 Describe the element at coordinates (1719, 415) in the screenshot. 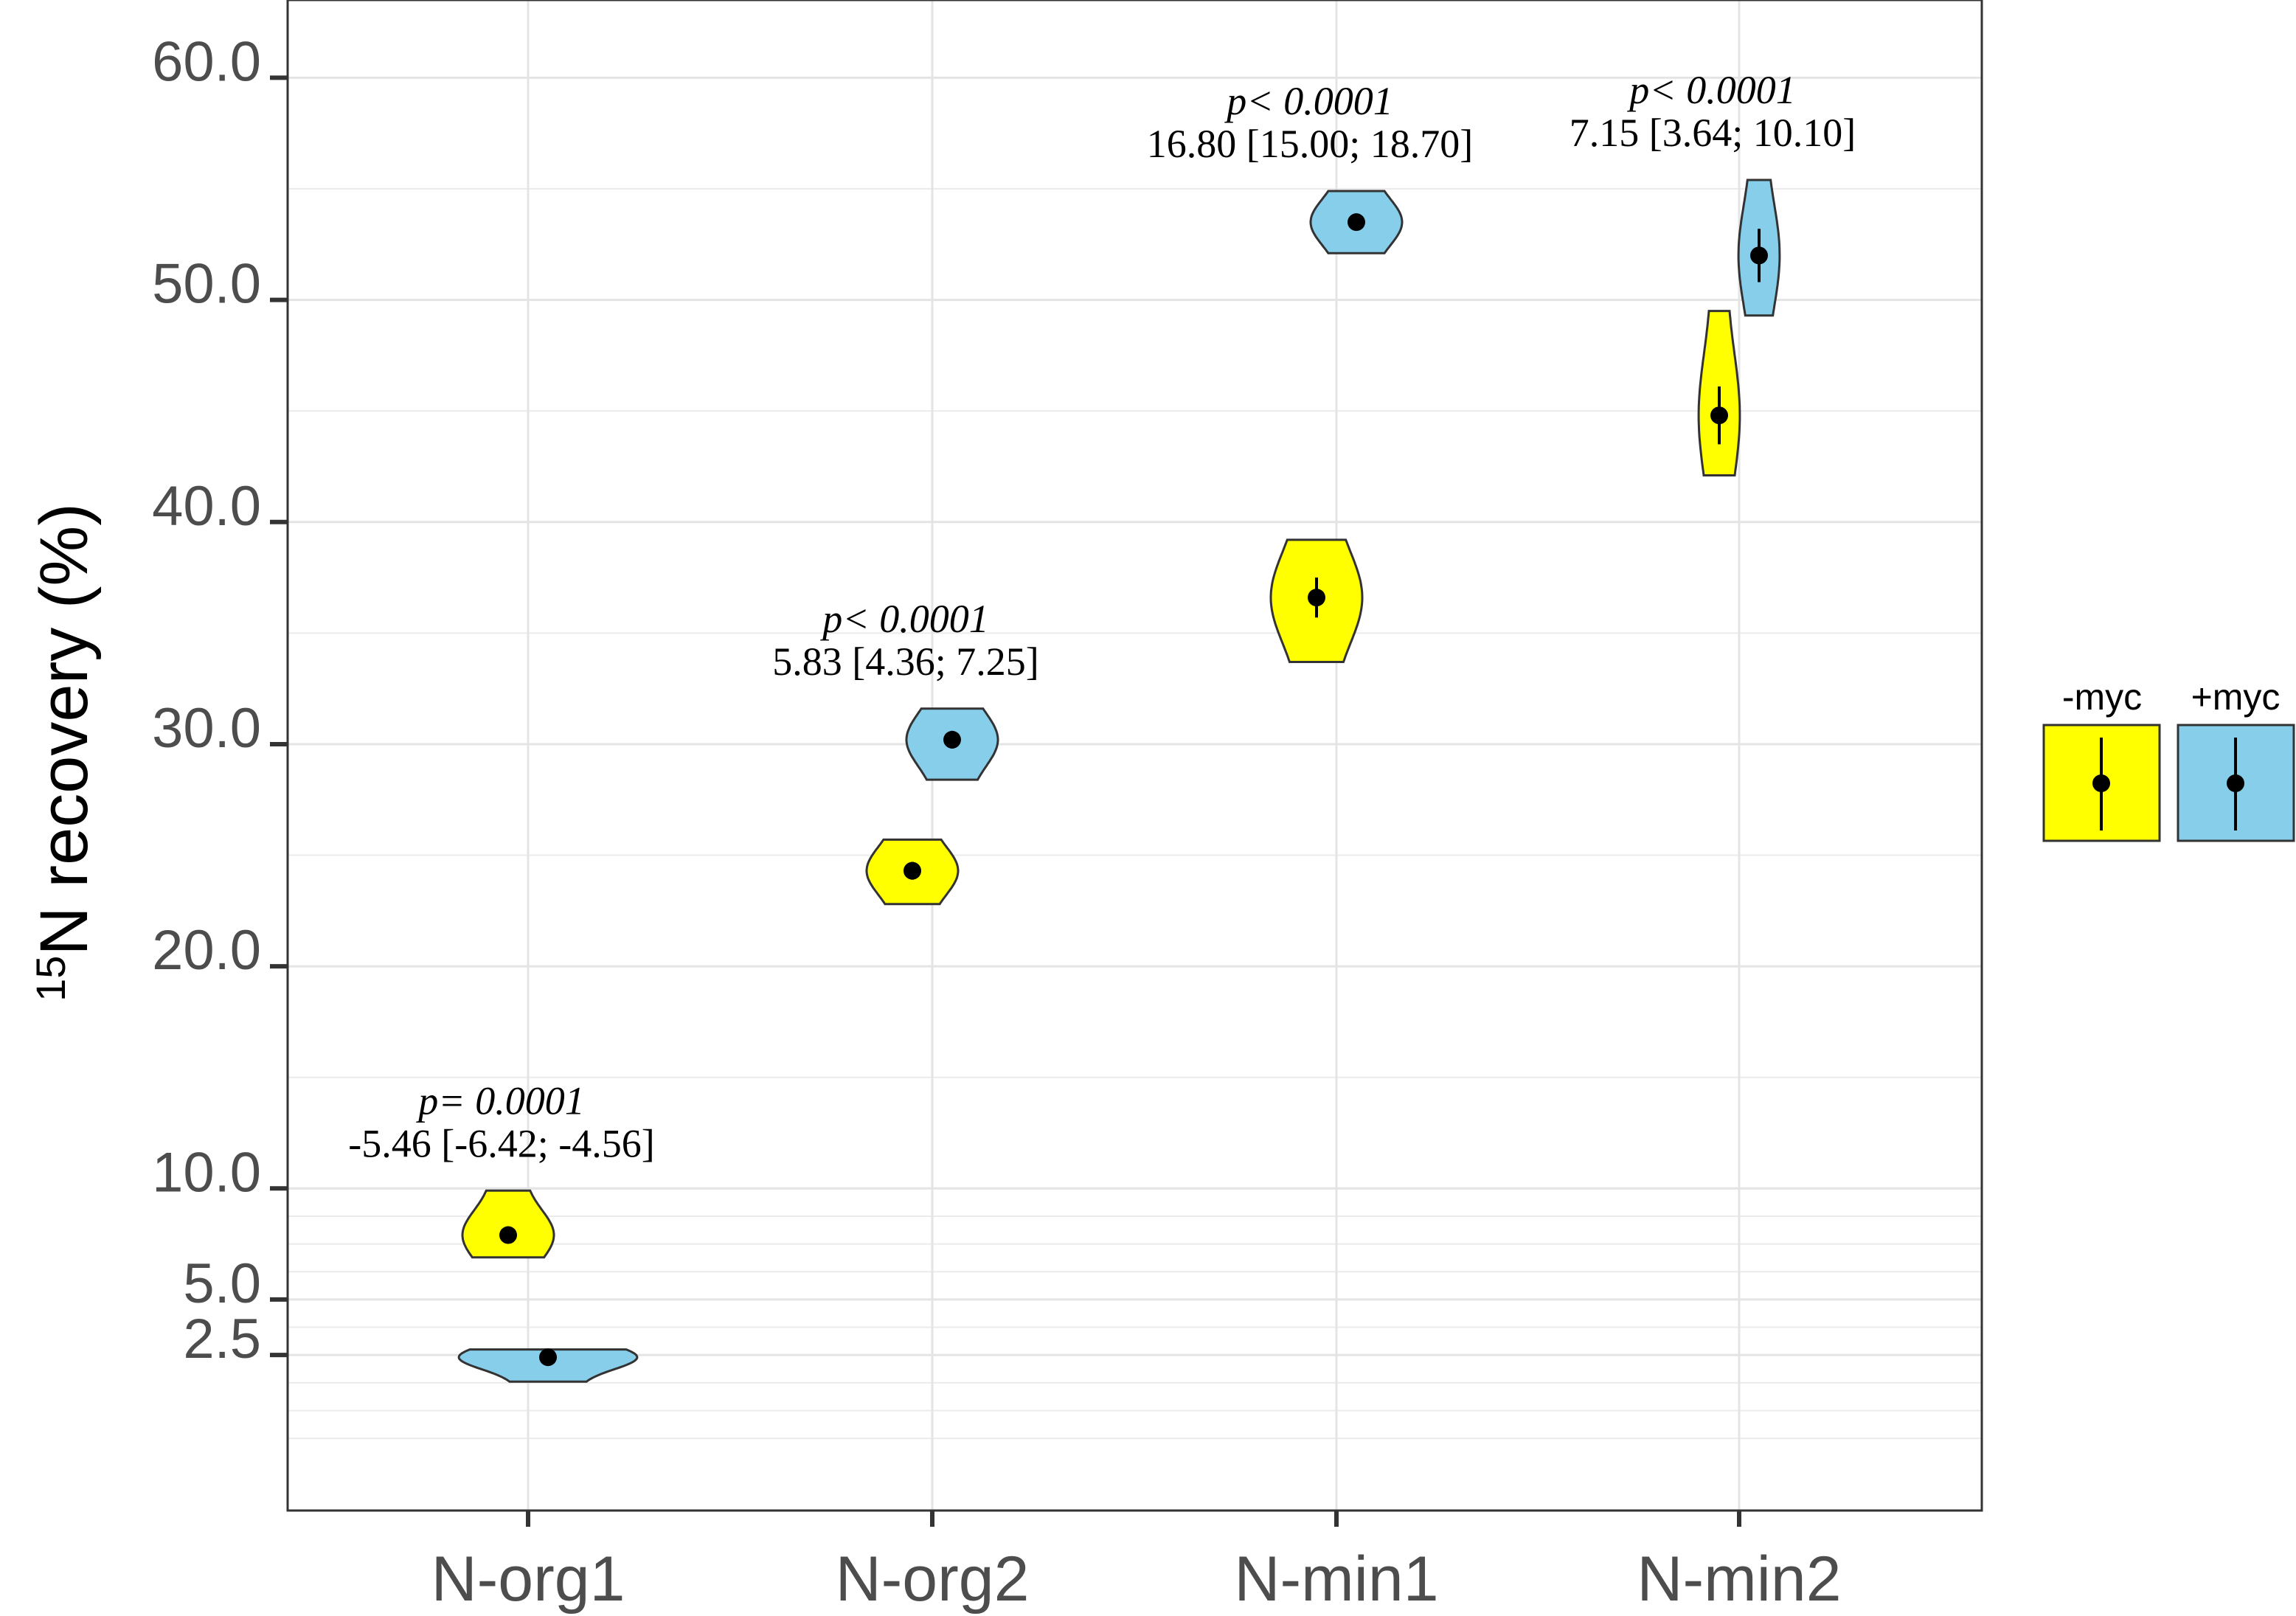

I see `mean-point-n-min2-minus-myc` at that location.